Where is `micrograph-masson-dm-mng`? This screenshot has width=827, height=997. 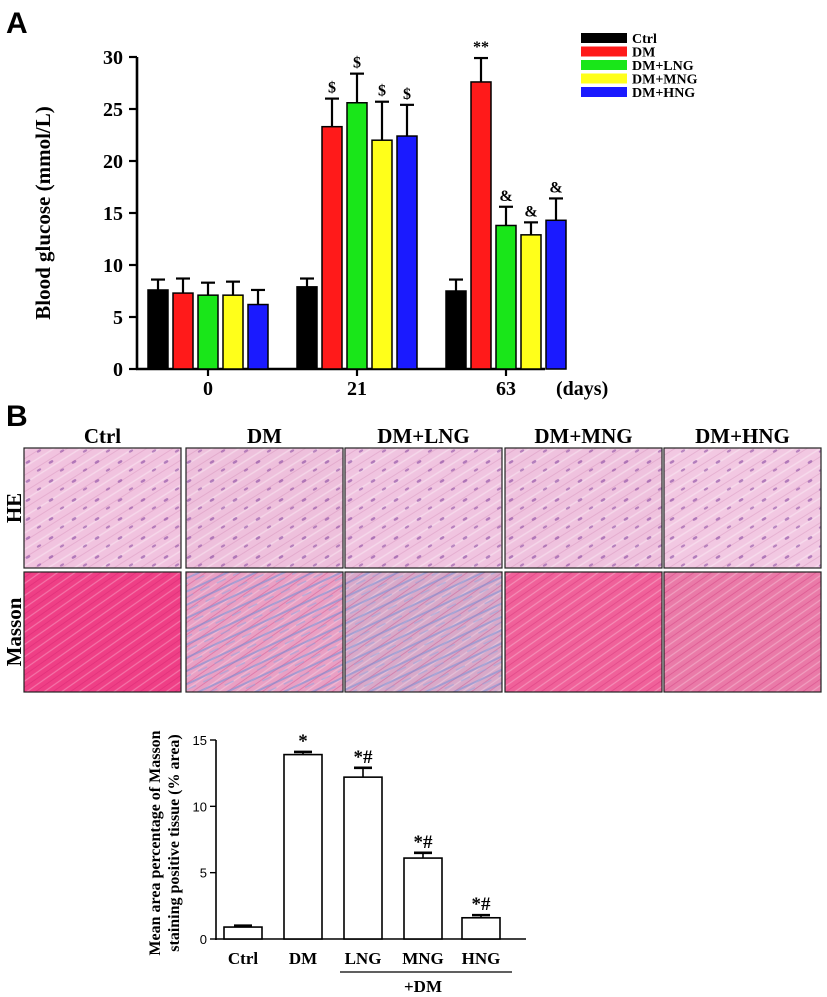
micrograph-masson-dm-mng is located at coordinates (583, 632).